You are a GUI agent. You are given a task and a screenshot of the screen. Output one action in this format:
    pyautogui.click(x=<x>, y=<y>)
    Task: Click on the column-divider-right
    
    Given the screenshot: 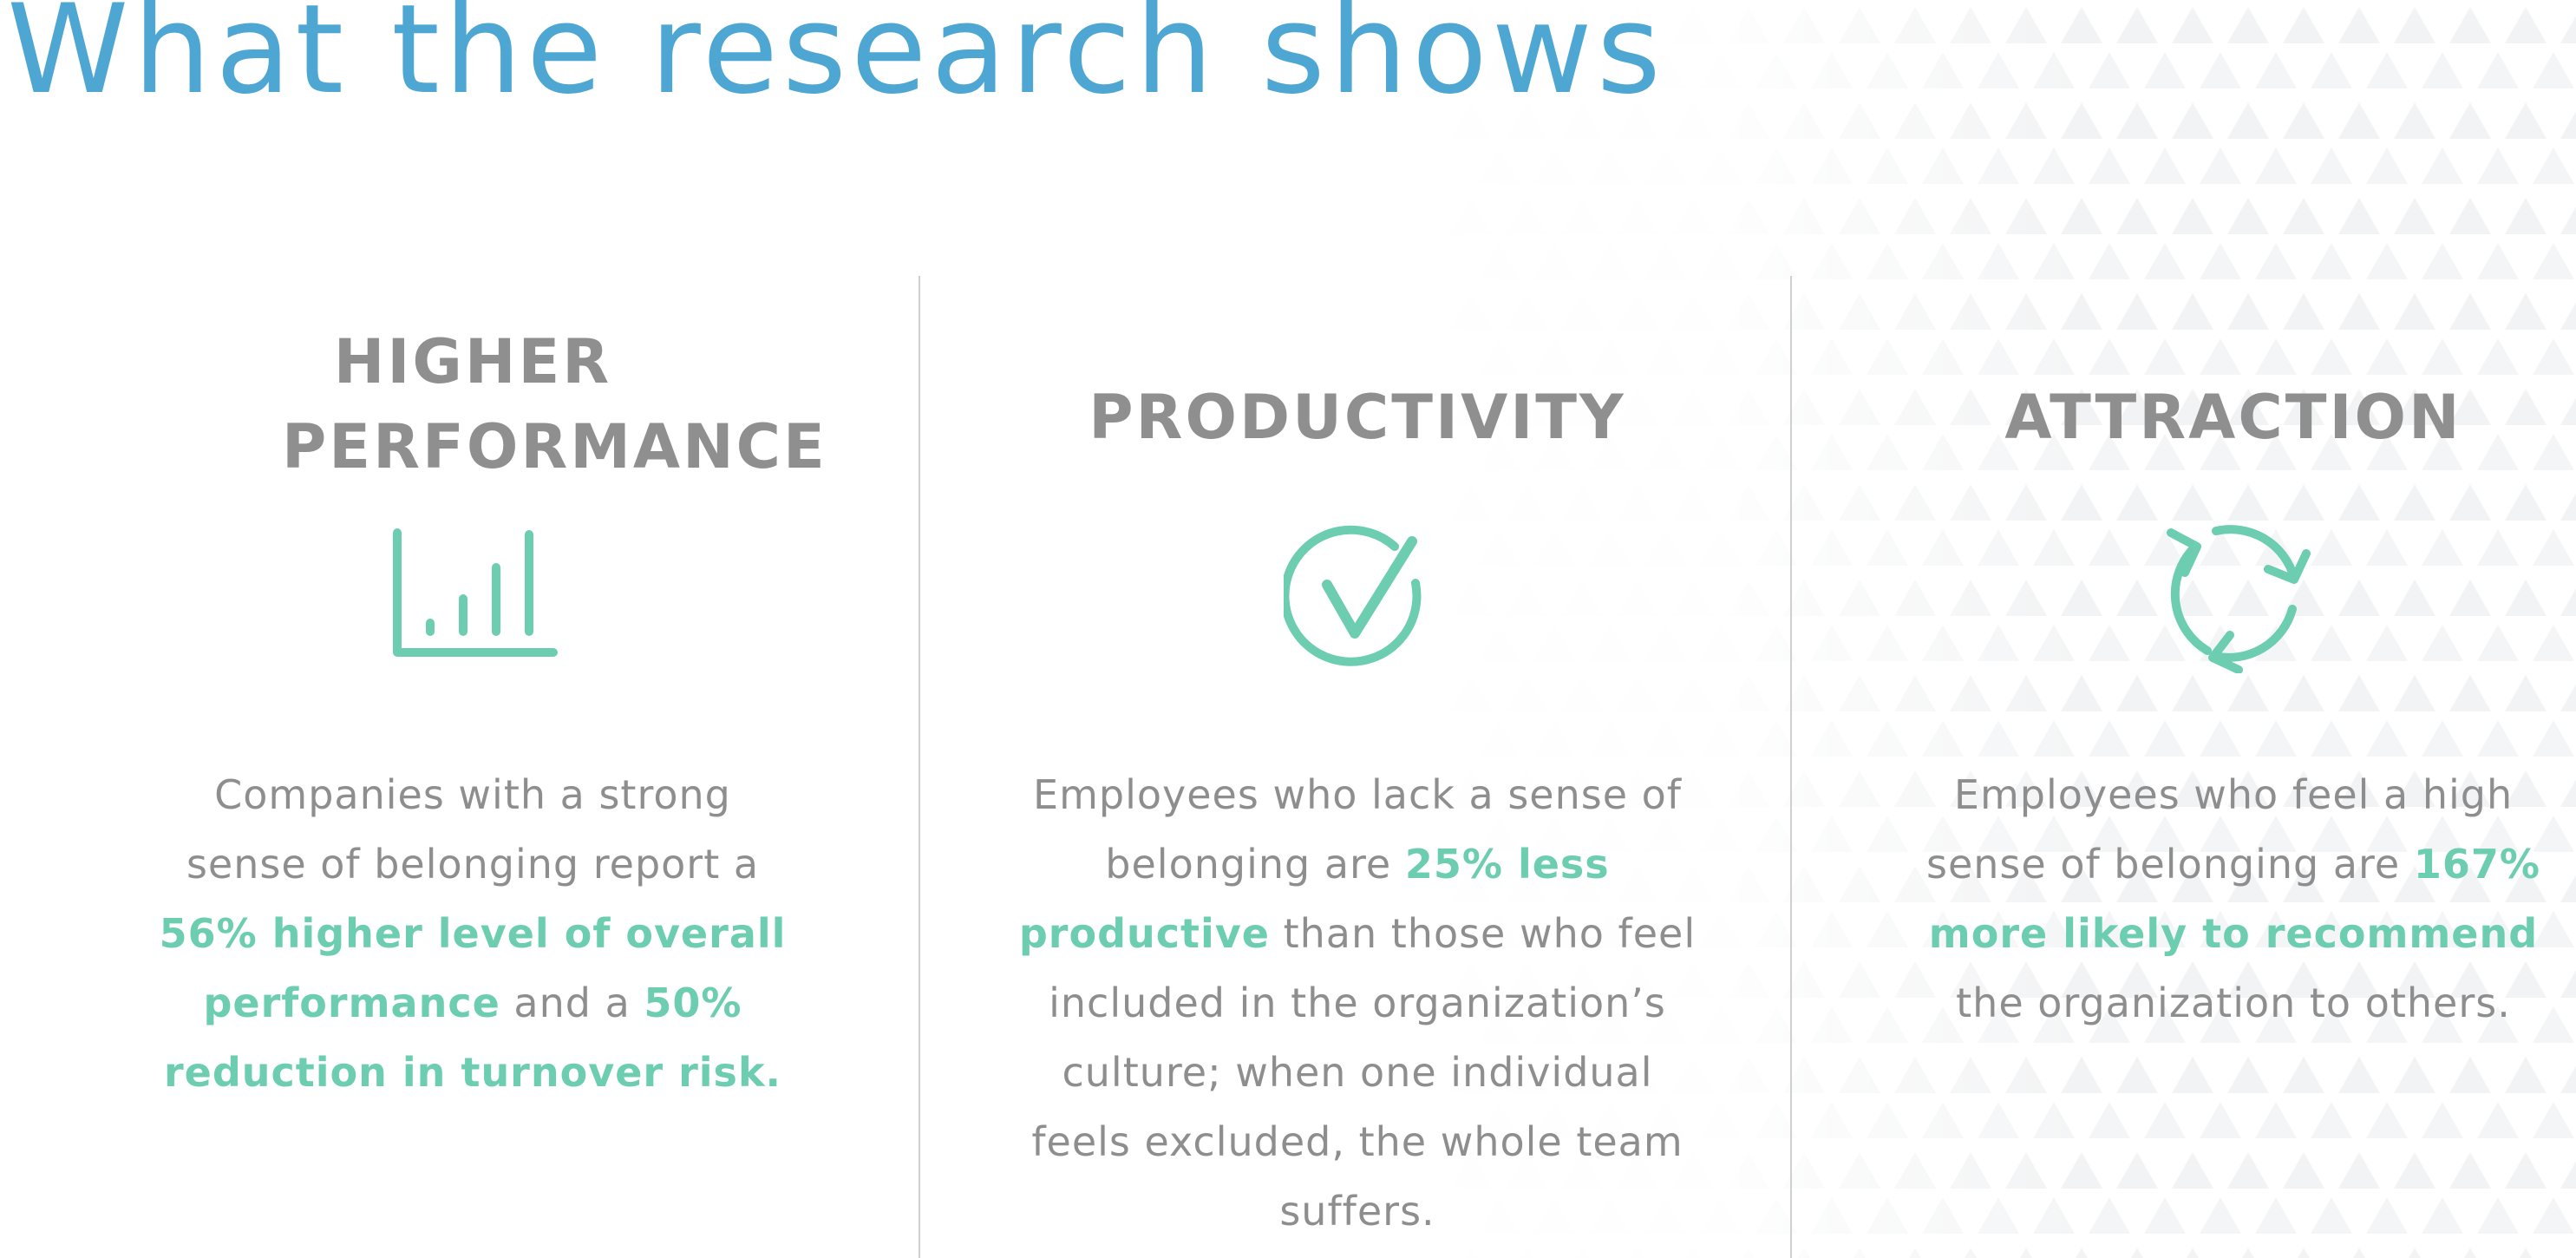 What is the action you would take?
    pyautogui.click(x=1791, y=767)
    